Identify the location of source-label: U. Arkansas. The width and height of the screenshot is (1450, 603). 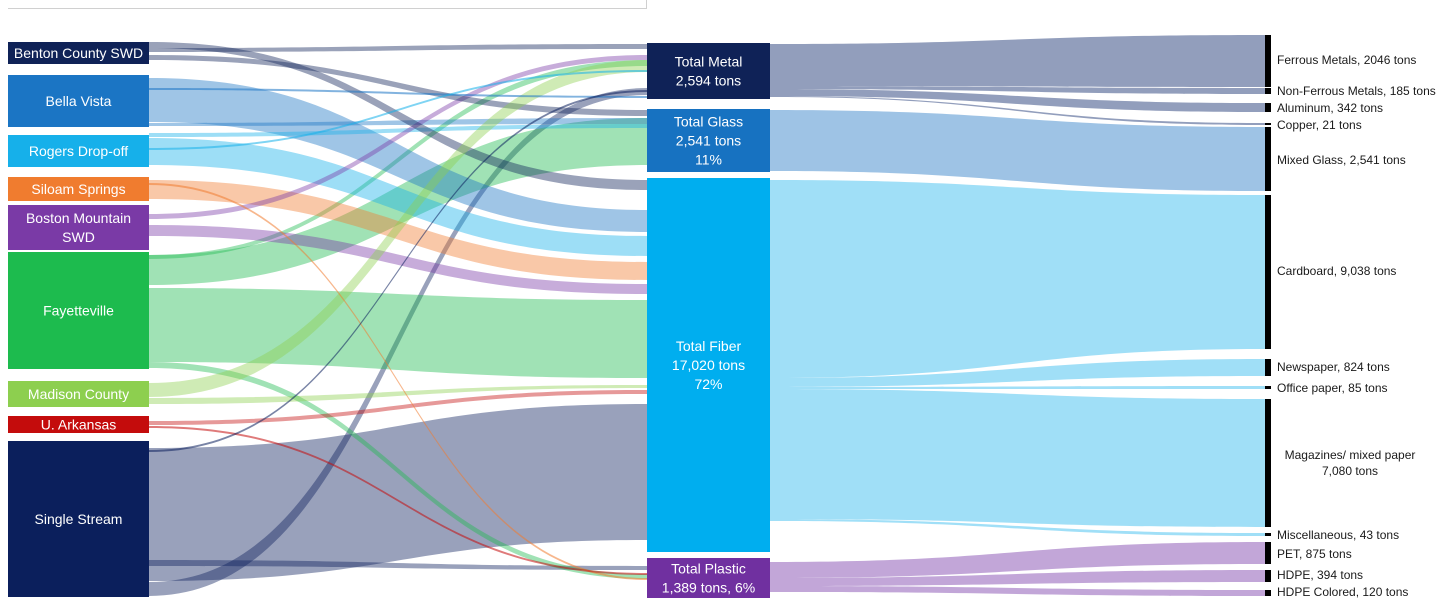
(78, 425).